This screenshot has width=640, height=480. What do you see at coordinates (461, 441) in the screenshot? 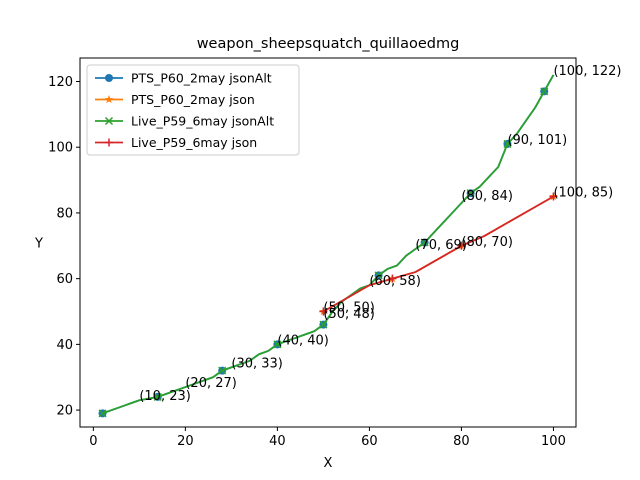
I see `x-tick-label: 80` at bounding box center [461, 441].